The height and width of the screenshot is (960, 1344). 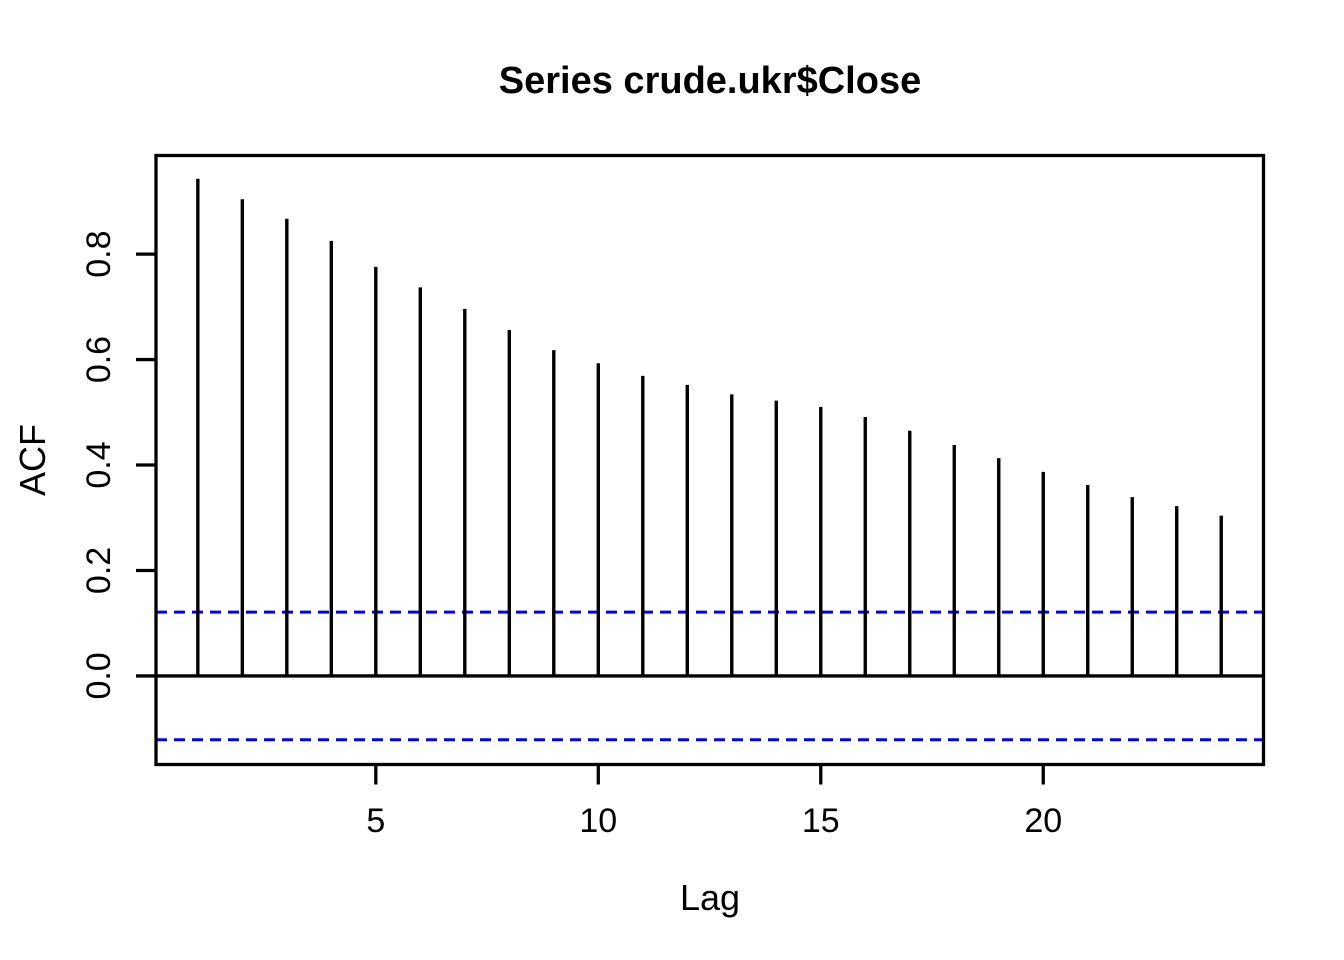 I want to click on x-tick-label: 5, so click(x=375, y=821).